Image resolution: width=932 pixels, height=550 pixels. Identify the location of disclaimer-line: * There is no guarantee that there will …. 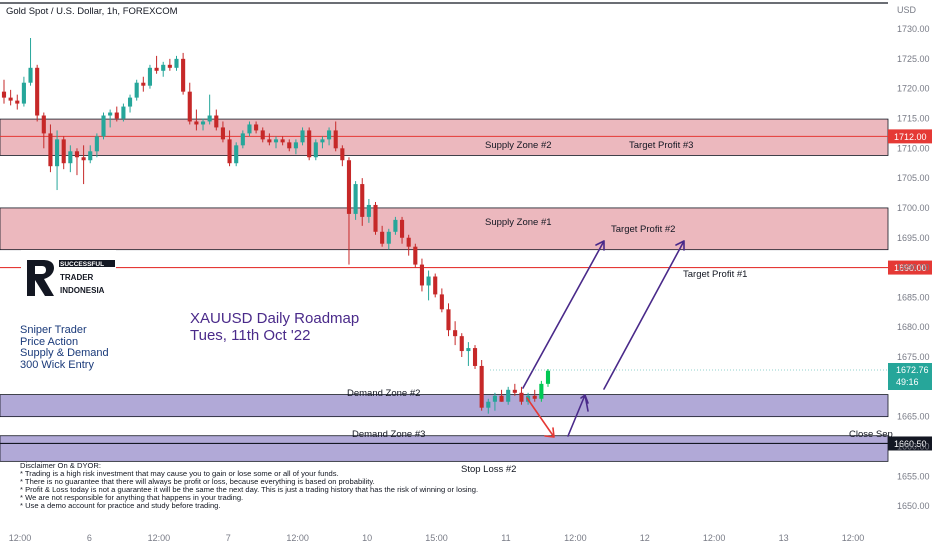
(197, 481).